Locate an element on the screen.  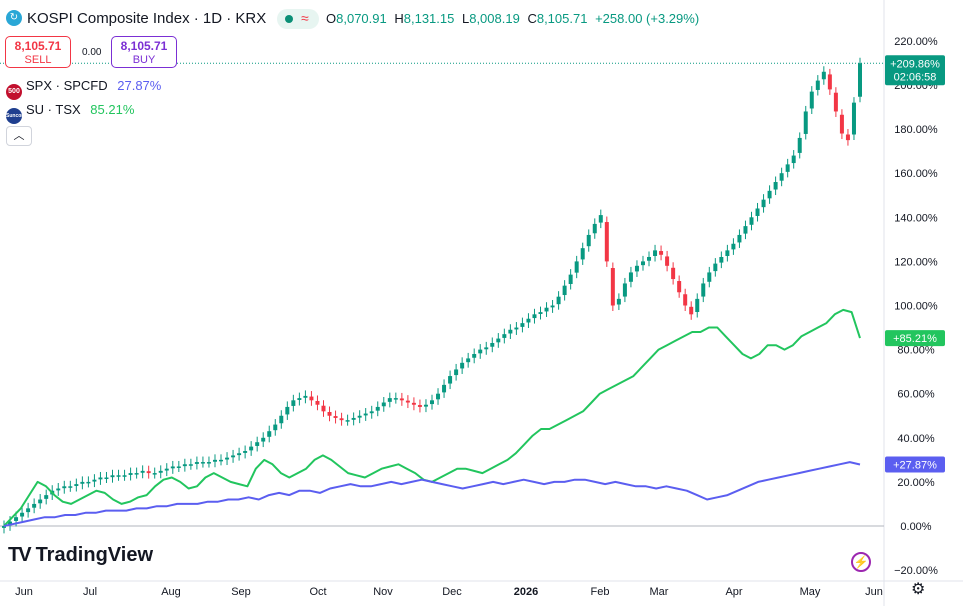
wave-icon: ≈ is located at coordinates (305, 18).